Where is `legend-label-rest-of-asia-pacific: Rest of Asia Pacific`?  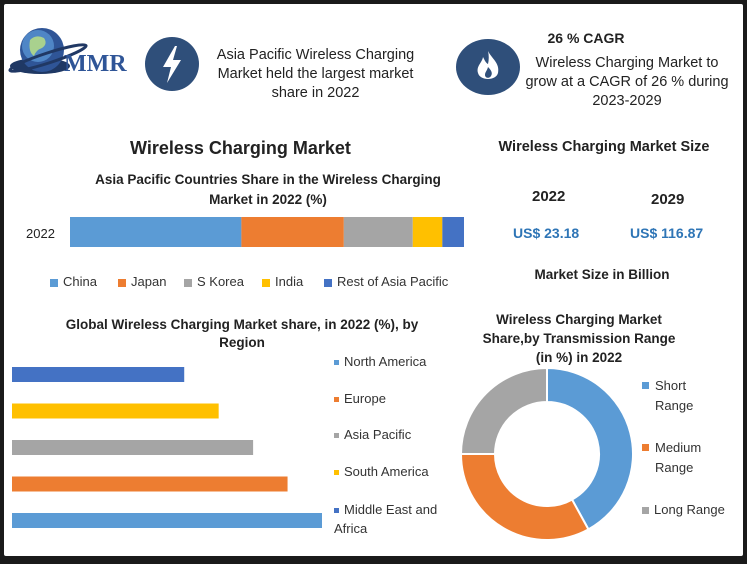 legend-label-rest-of-asia-pacific: Rest of Asia Pacific is located at coordinates (393, 281).